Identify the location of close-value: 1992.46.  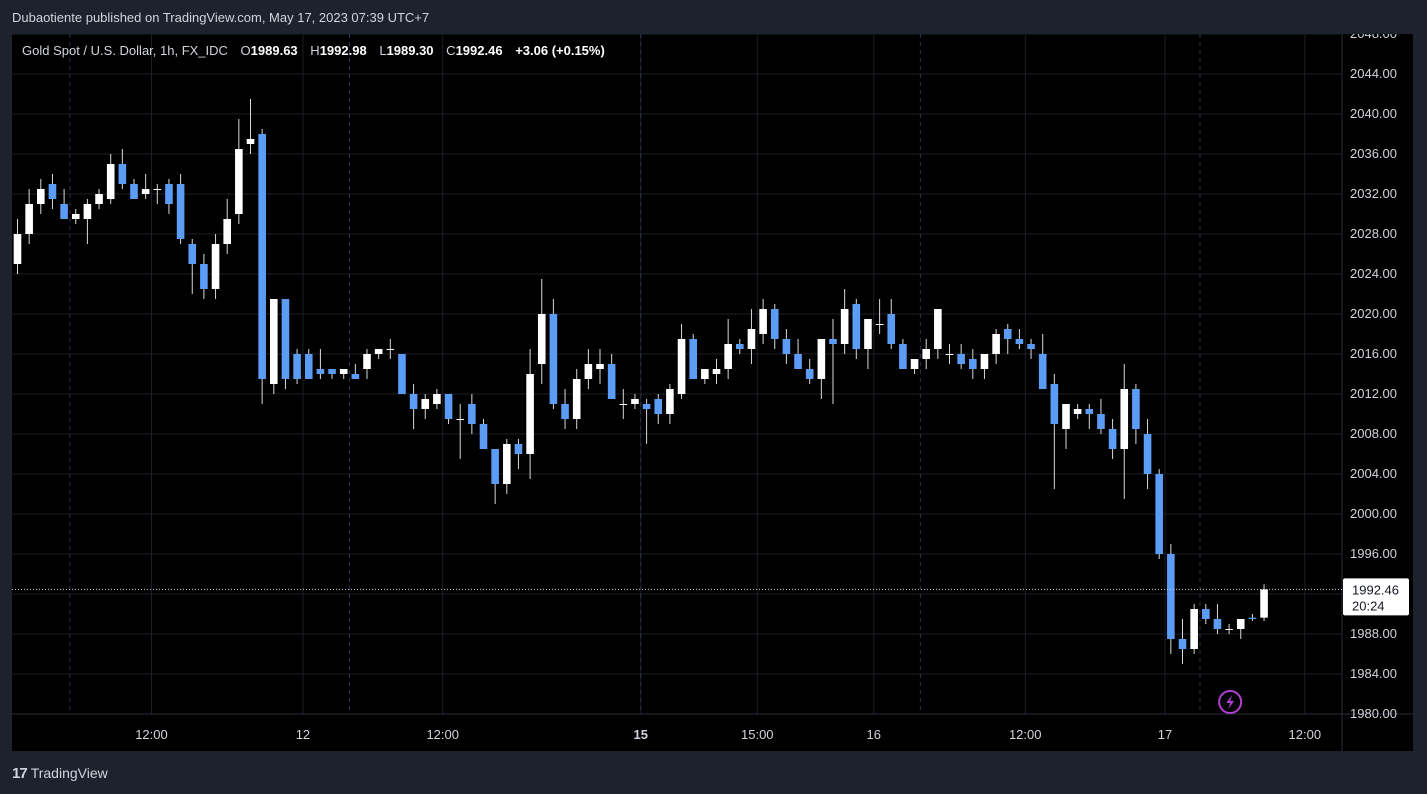
(479, 50).